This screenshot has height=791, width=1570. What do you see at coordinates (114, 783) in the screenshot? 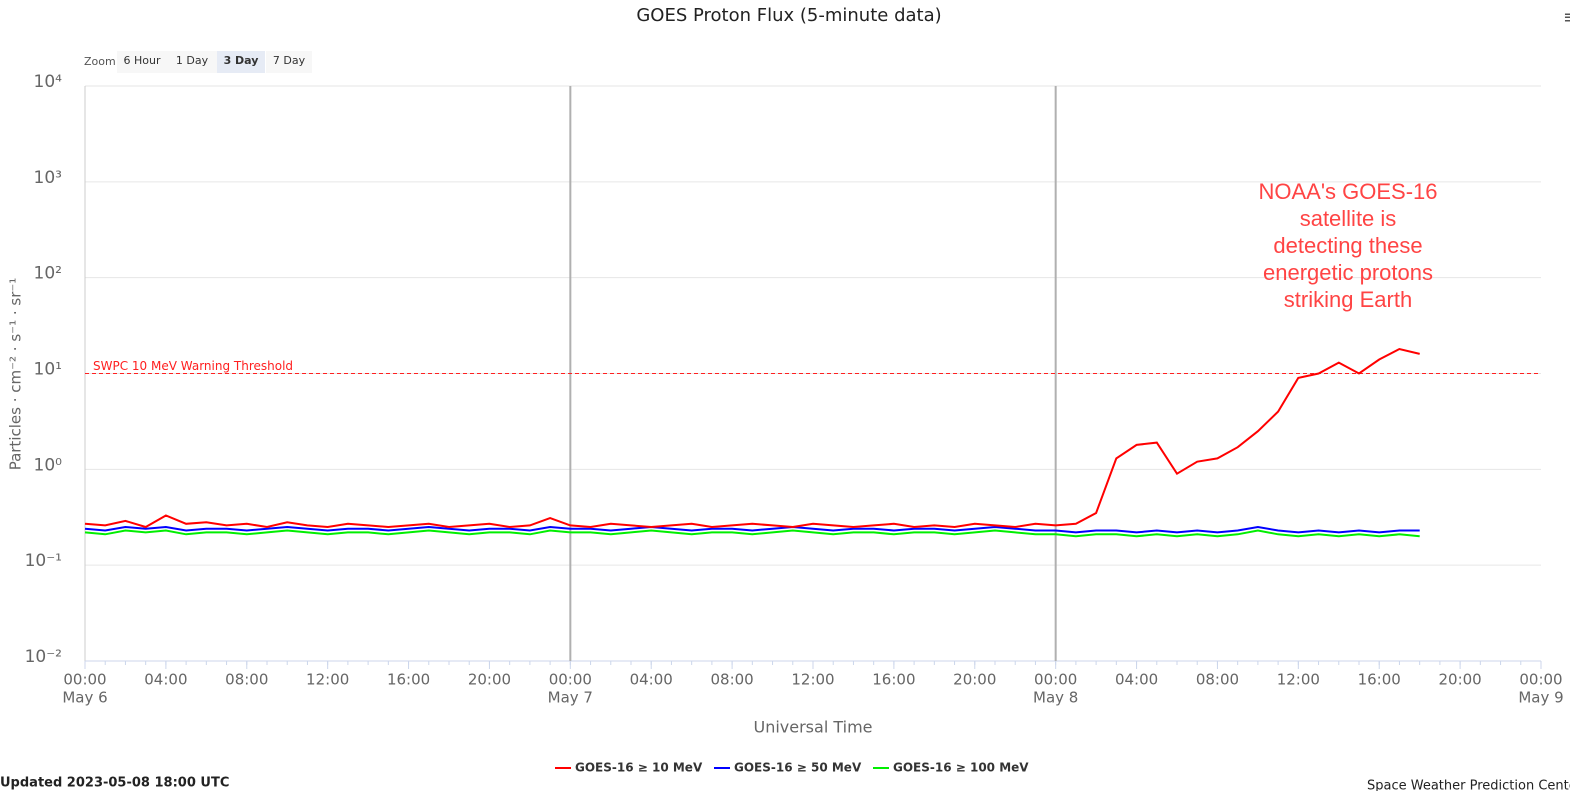
I see `updated-note: Updated 2023-05-08 18:00 UTC` at bounding box center [114, 783].